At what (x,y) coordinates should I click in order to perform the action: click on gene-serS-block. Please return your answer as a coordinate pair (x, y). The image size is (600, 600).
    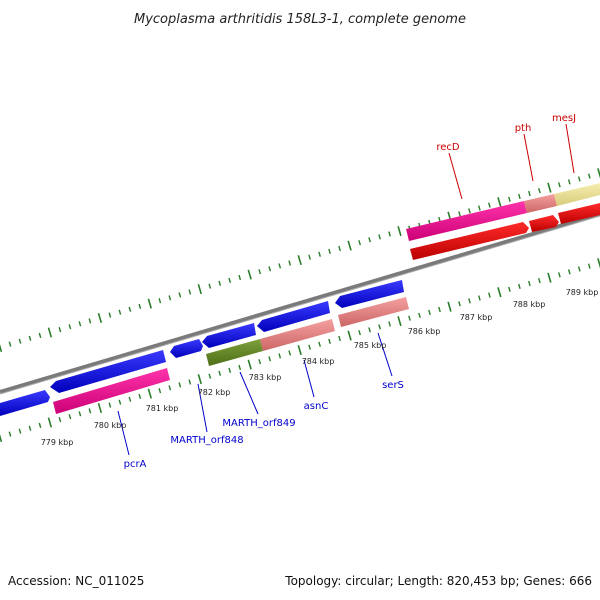
    Looking at the image, I should click on (373, 312).